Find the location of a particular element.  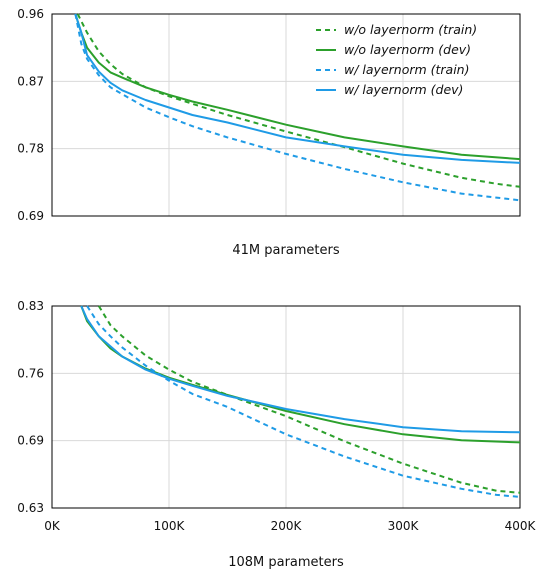

x-tick-label: 100K is located at coordinates (170, 526).